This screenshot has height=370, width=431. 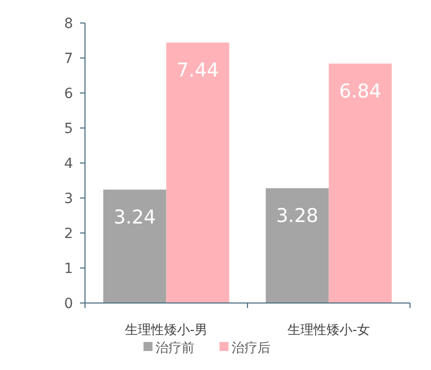 I want to click on legend-label: 治疗后, so click(x=251, y=348).